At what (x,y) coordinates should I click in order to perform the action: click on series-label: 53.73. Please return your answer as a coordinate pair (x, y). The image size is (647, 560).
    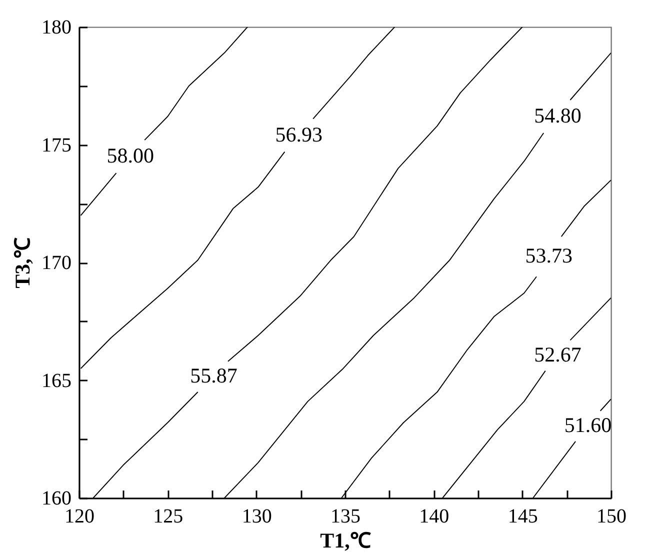
    Looking at the image, I should click on (549, 256).